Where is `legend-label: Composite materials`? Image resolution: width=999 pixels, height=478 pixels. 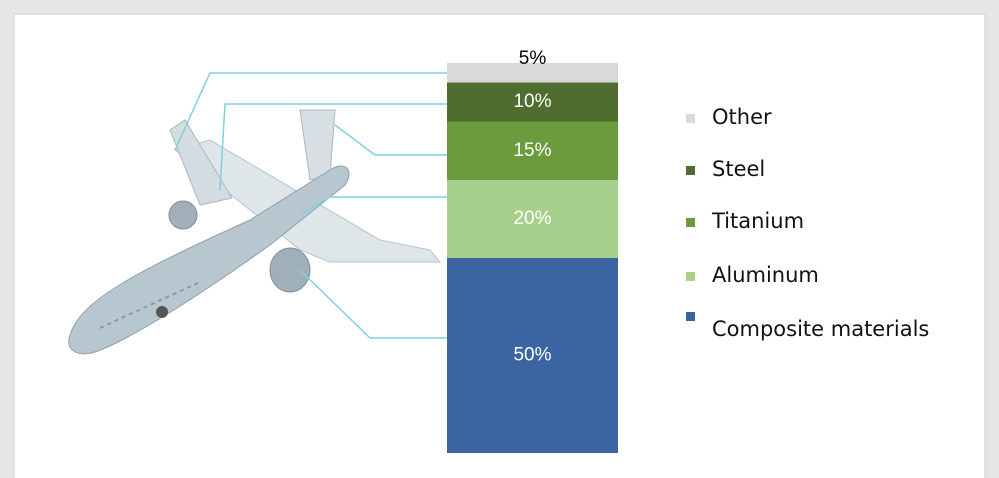
legend-label: Composite materials is located at coordinates (820, 329).